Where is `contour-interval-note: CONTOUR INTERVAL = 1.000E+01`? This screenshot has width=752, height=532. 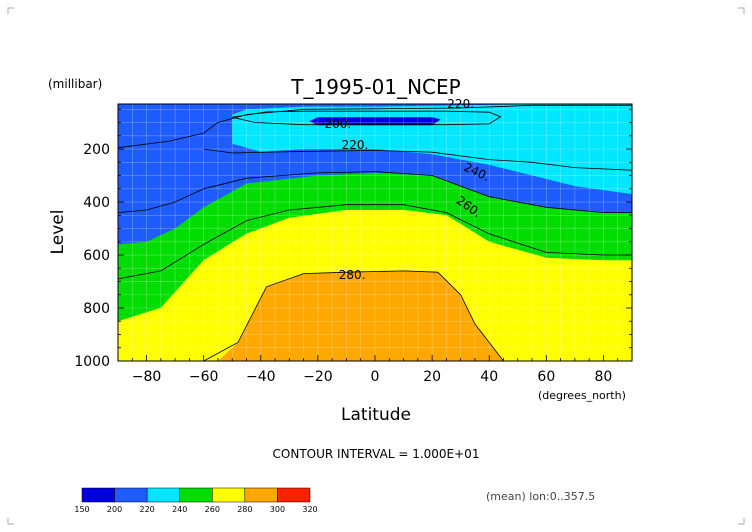
contour-interval-note: CONTOUR INTERVAL = 1.000E+01 is located at coordinates (376, 454).